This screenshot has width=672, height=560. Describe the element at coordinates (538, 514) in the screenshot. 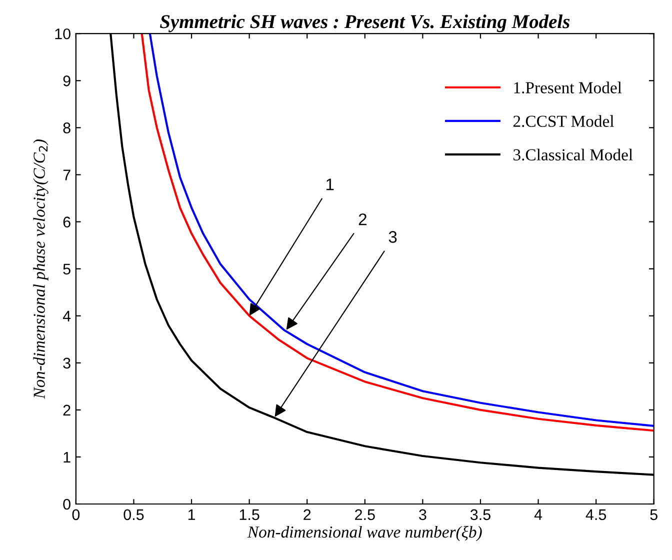

I see `x-tick-label: 4` at that location.